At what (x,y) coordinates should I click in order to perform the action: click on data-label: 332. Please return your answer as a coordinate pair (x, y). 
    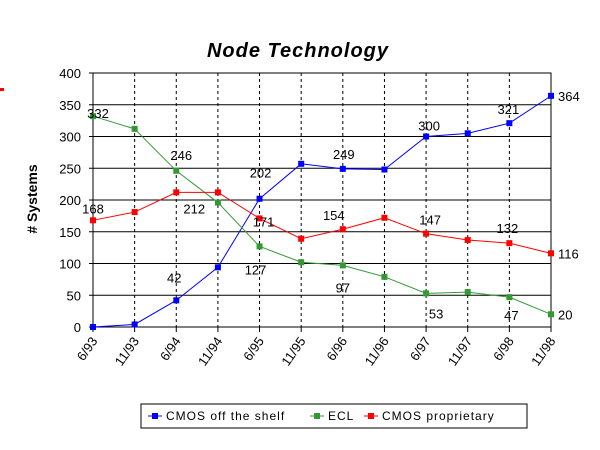
    Looking at the image, I should click on (98, 113).